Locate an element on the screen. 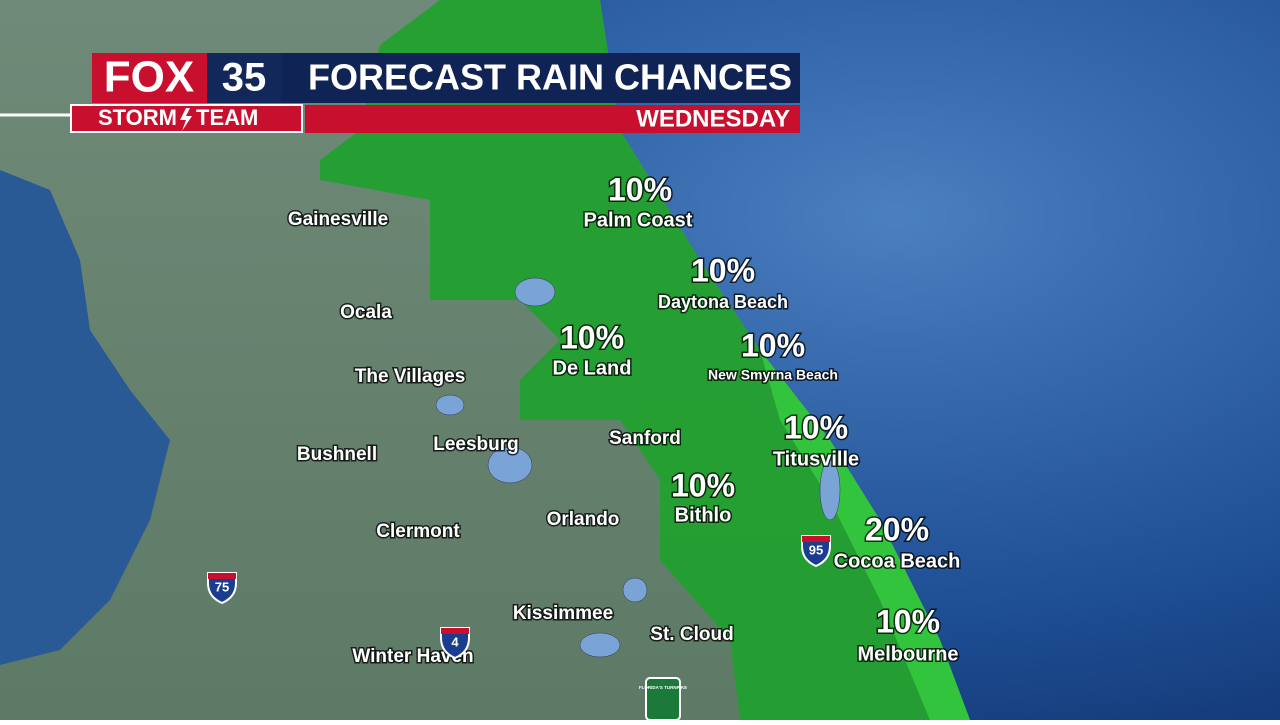 The image size is (1280, 725). day-bar is located at coordinates (552, 119).